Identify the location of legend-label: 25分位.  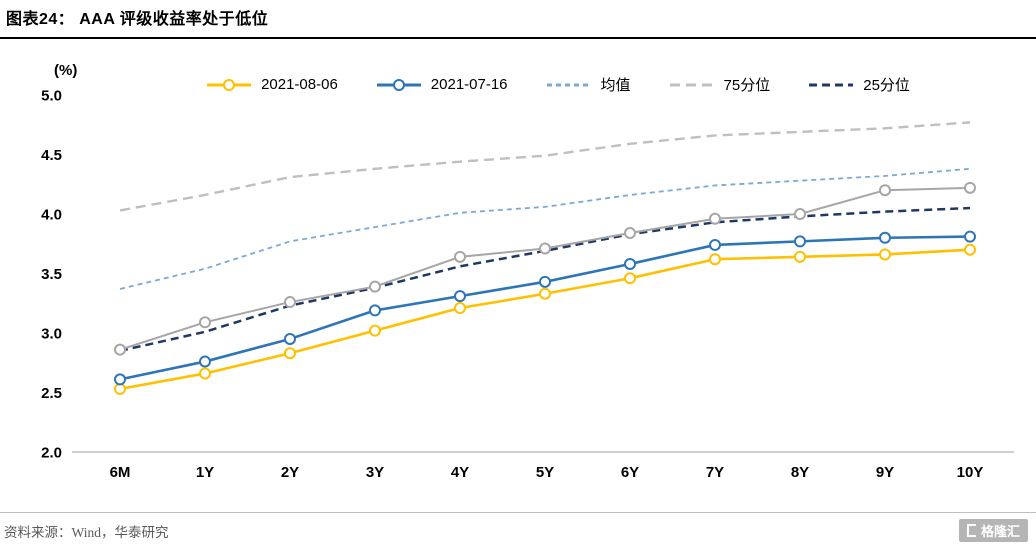
(886, 85).